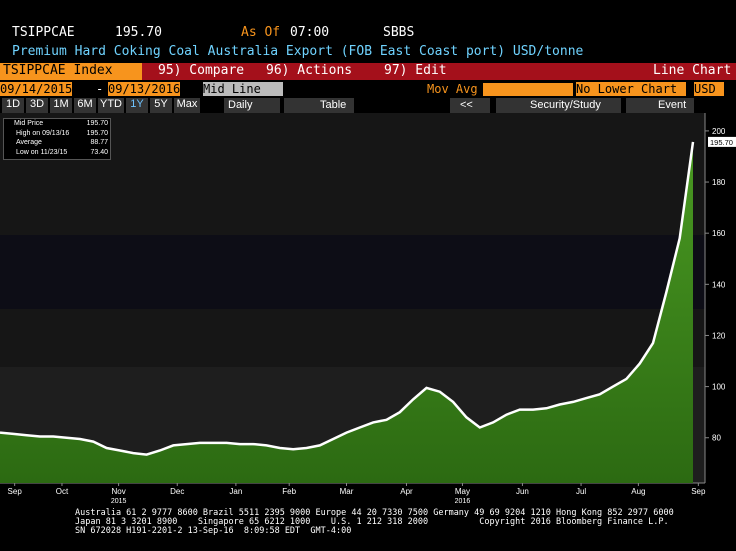 This screenshot has width=736, height=551. What do you see at coordinates (462, 491) in the screenshot?
I see `x-tick-label: May` at bounding box center [462, 491].